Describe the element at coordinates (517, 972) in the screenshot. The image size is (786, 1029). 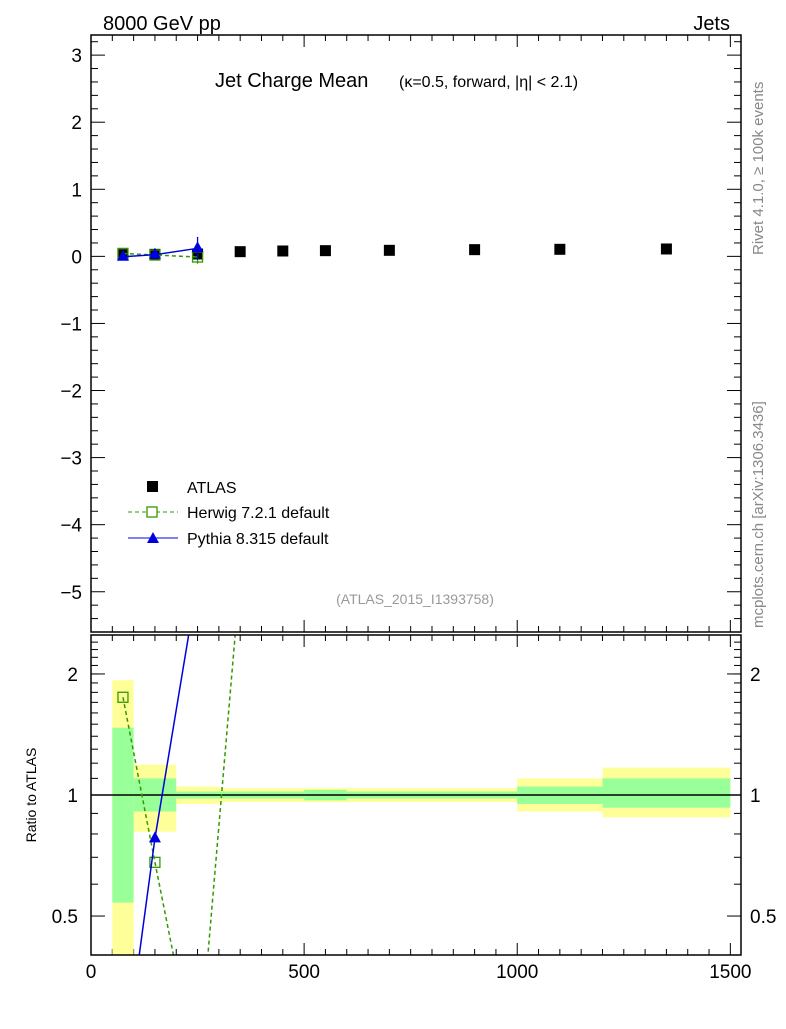
I see `x-tick-label: 1000` at that location.